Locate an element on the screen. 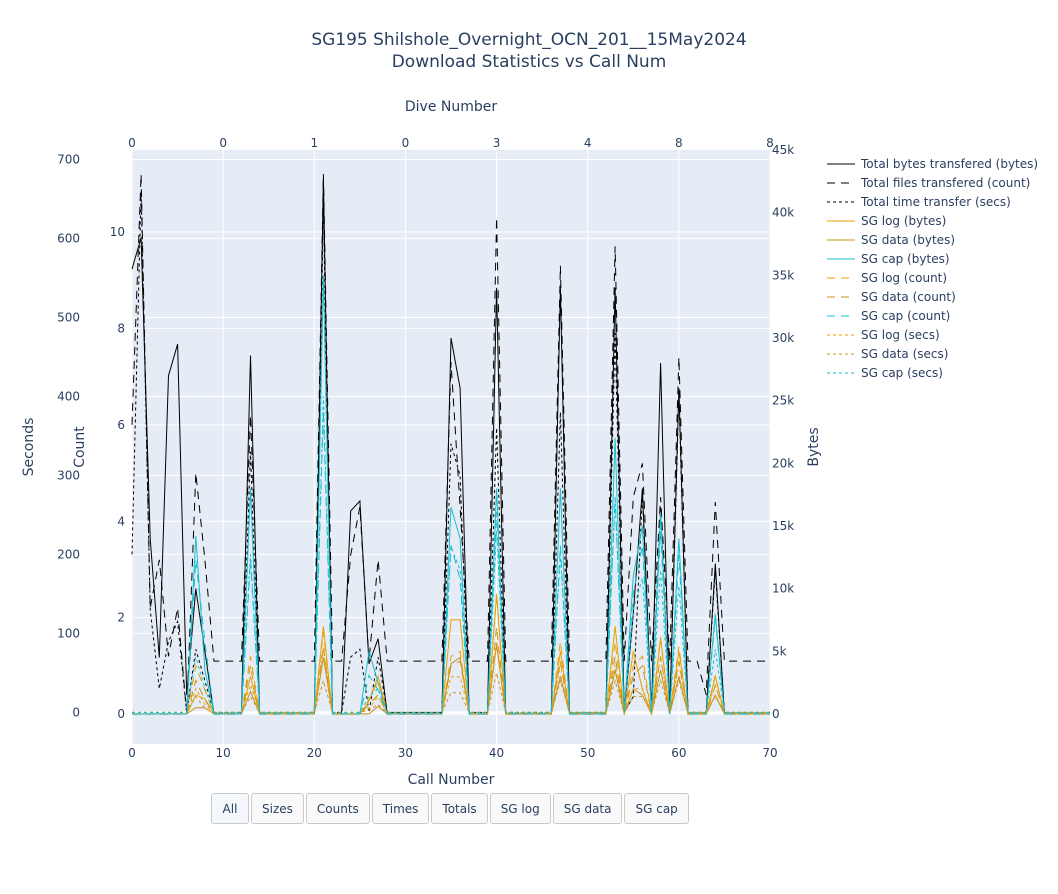  count-tick-label: 8 is located at coordinates (121, 328).